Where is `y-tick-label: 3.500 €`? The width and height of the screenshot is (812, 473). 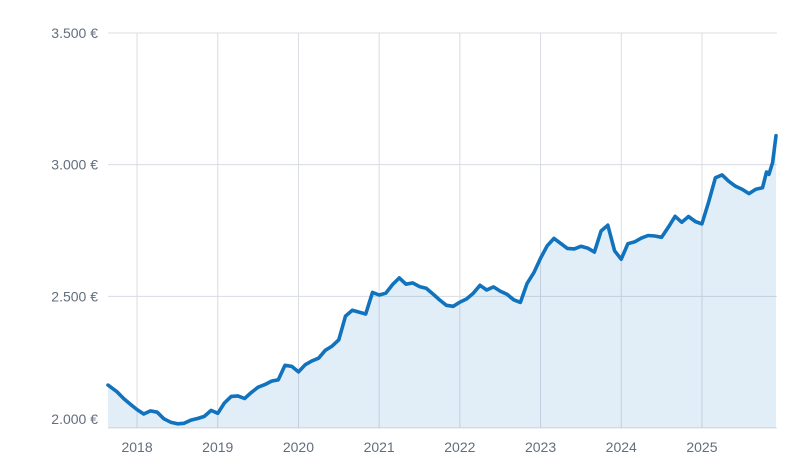 y-tick-label: 3.500 € is located at coordinates (74, 33).